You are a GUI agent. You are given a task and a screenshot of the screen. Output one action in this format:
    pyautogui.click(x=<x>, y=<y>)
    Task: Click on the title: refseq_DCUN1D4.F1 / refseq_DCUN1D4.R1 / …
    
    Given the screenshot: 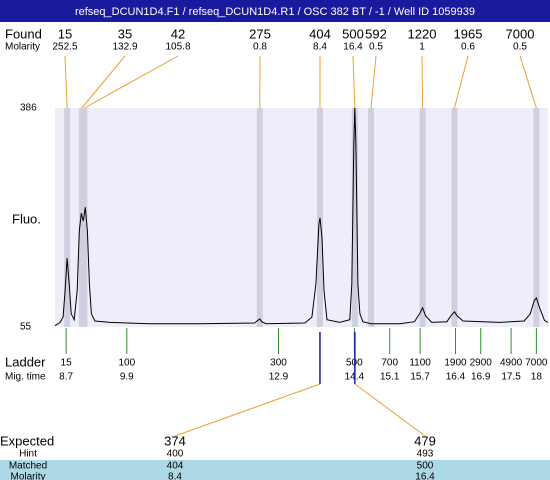 What is the action you would take?
    pyautogui.click(x=275, y=12)
    